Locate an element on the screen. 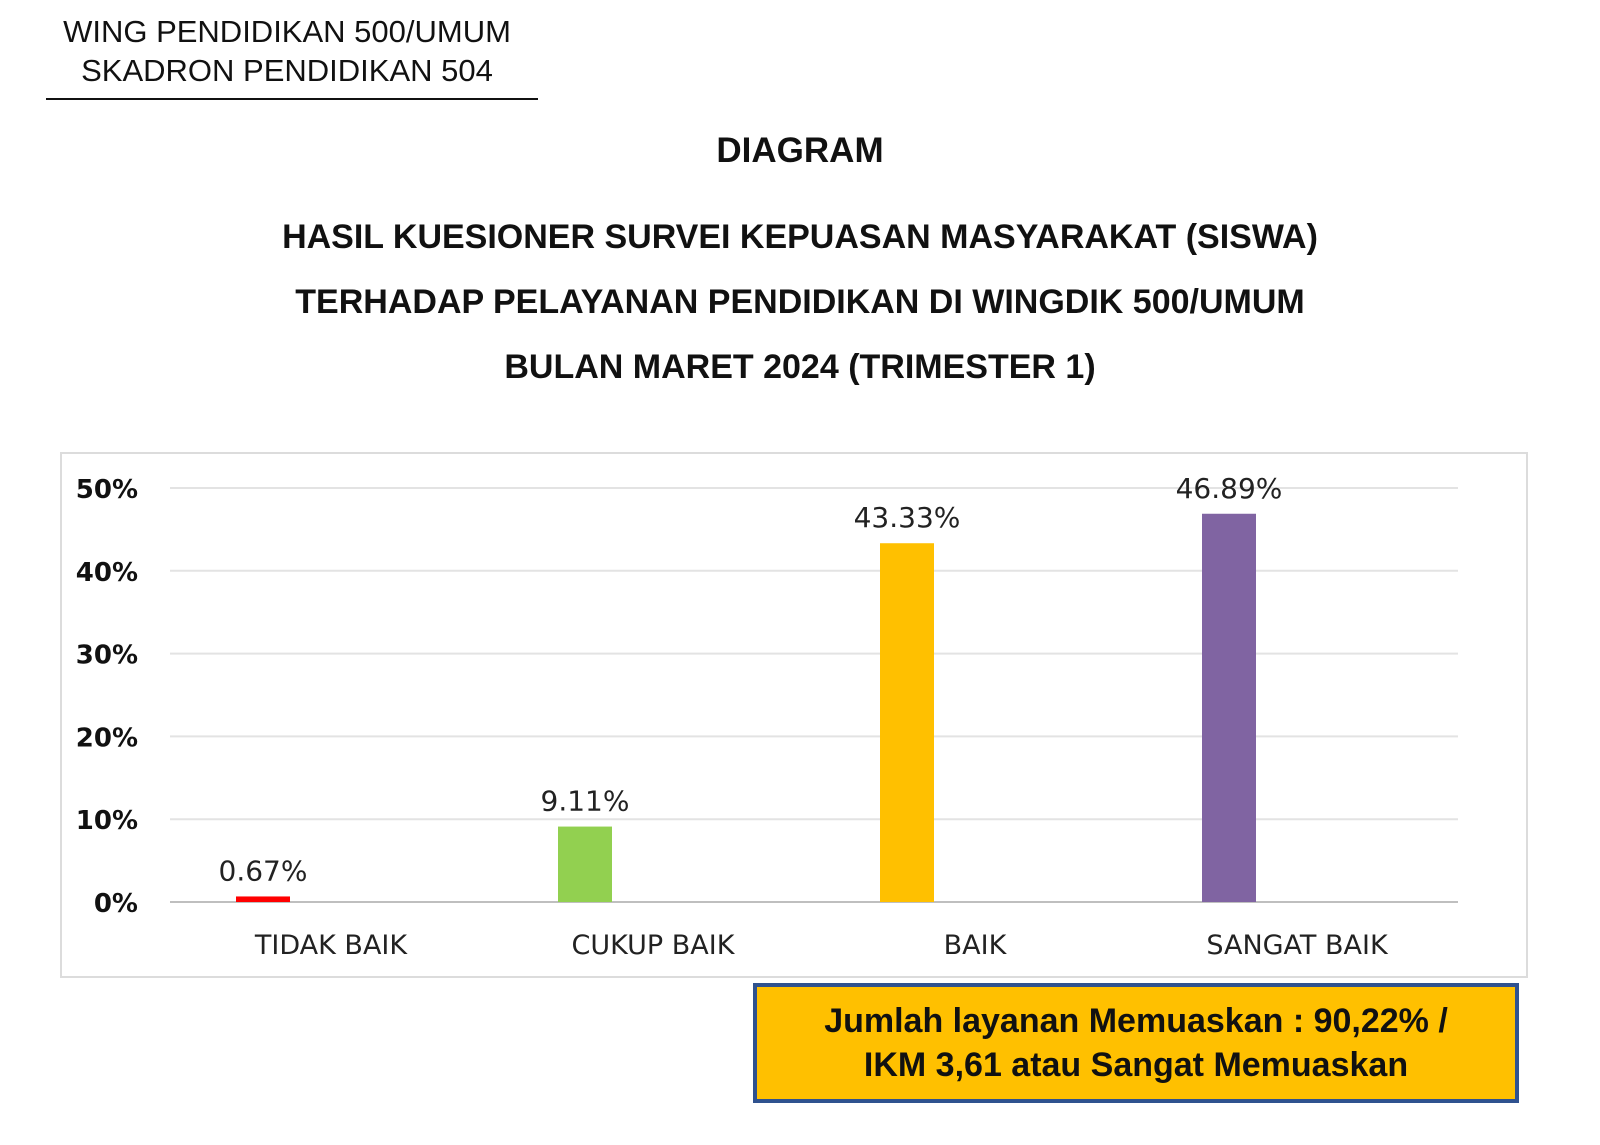 The height and width of the screenshot is (1145, 1600). y-tick-label: 30% is located at coordinates (107, 656).